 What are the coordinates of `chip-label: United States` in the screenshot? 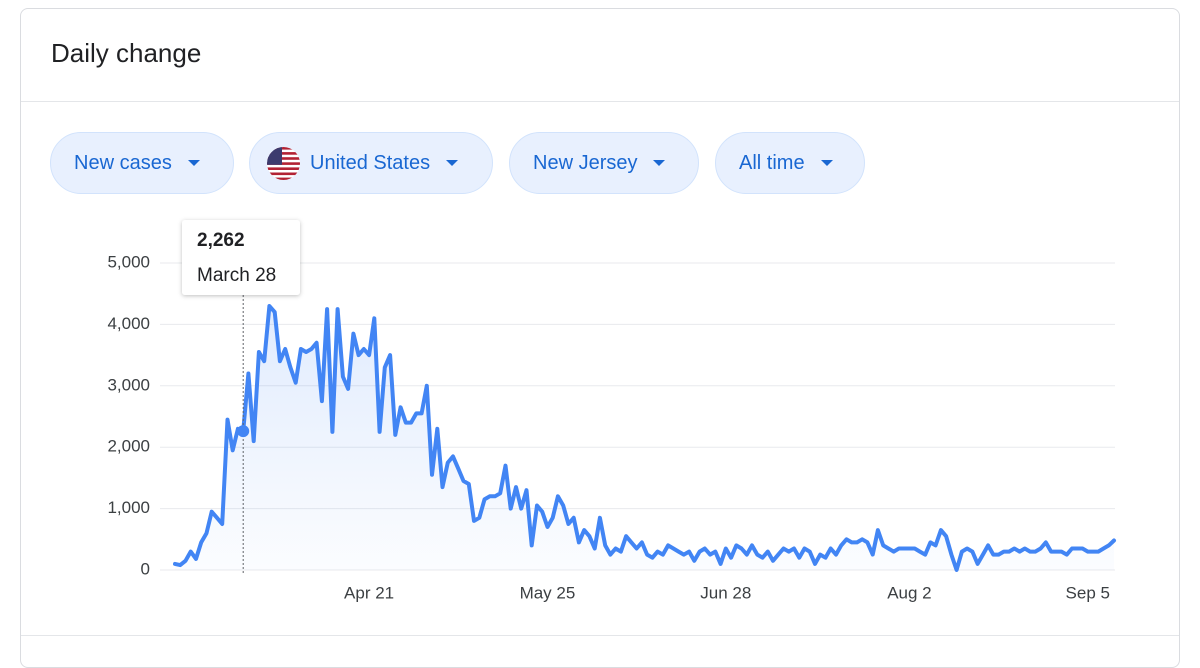 It's located at (370, 162).